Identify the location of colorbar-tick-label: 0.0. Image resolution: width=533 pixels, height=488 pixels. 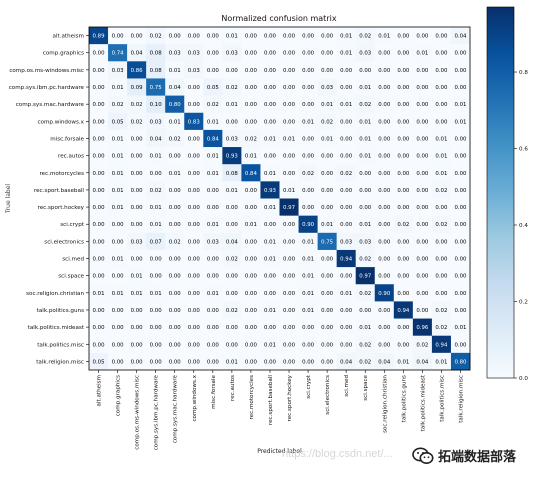
(523, 379).